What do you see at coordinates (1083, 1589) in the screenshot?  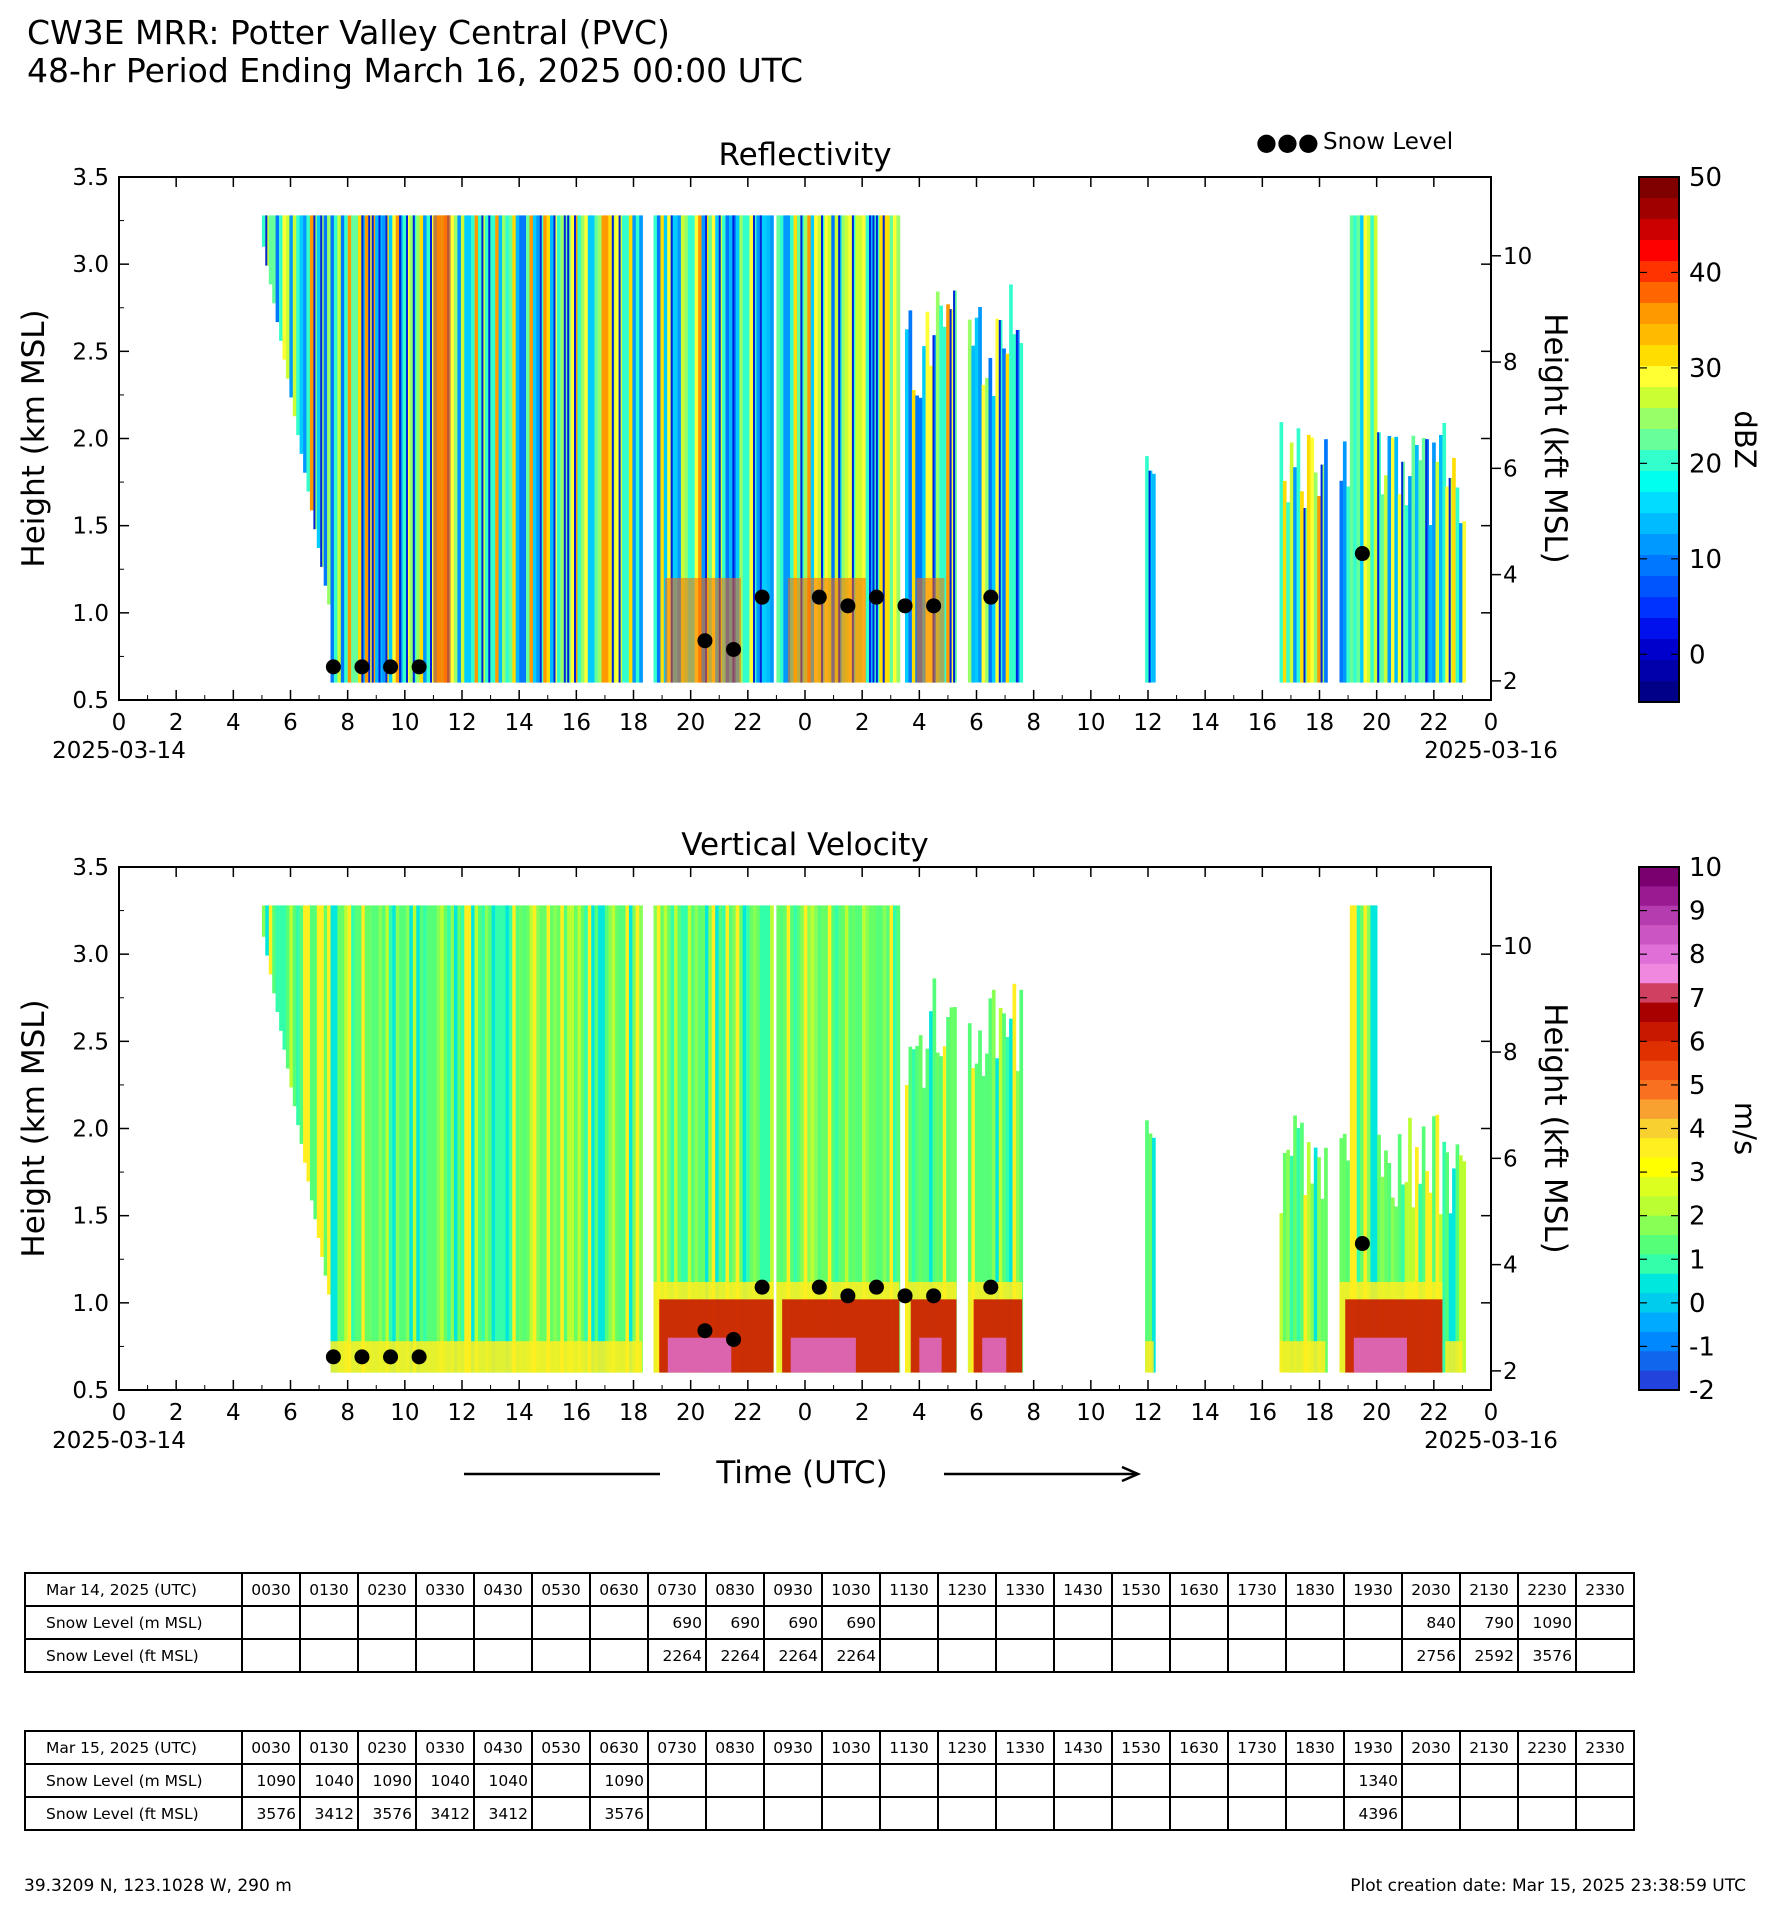 I see `table-cell: 1430` at bounding box center [1083, 1589].